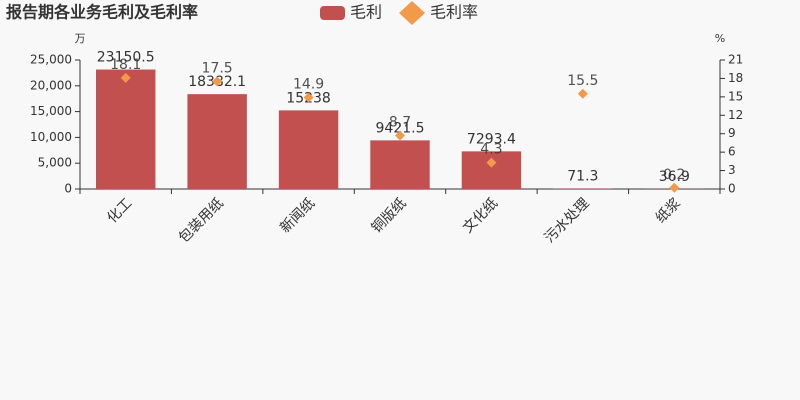  I want to click on bar-value-label: 36.9, so click(674, 177).